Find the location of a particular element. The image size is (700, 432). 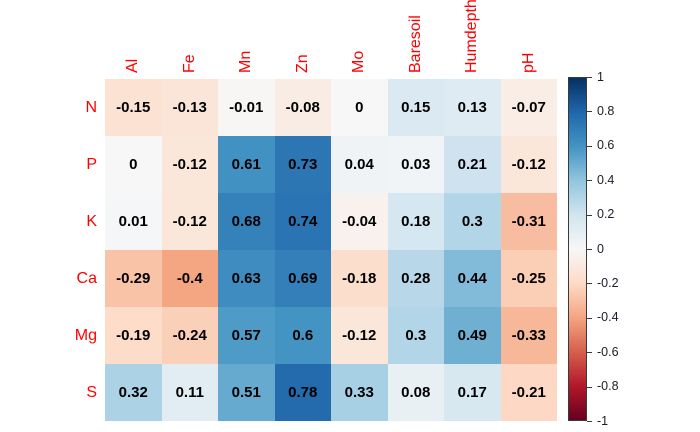

col-label-Baresoil: Baresoil is located at coordinates (415, 44).